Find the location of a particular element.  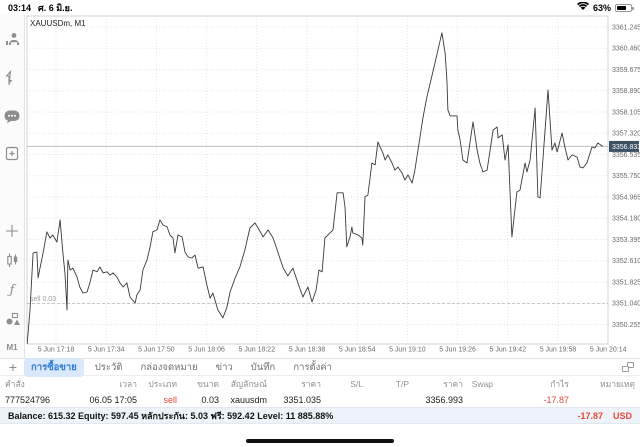

svg-text: 5 Jun 17:18 is located at coordinates (56, 350).